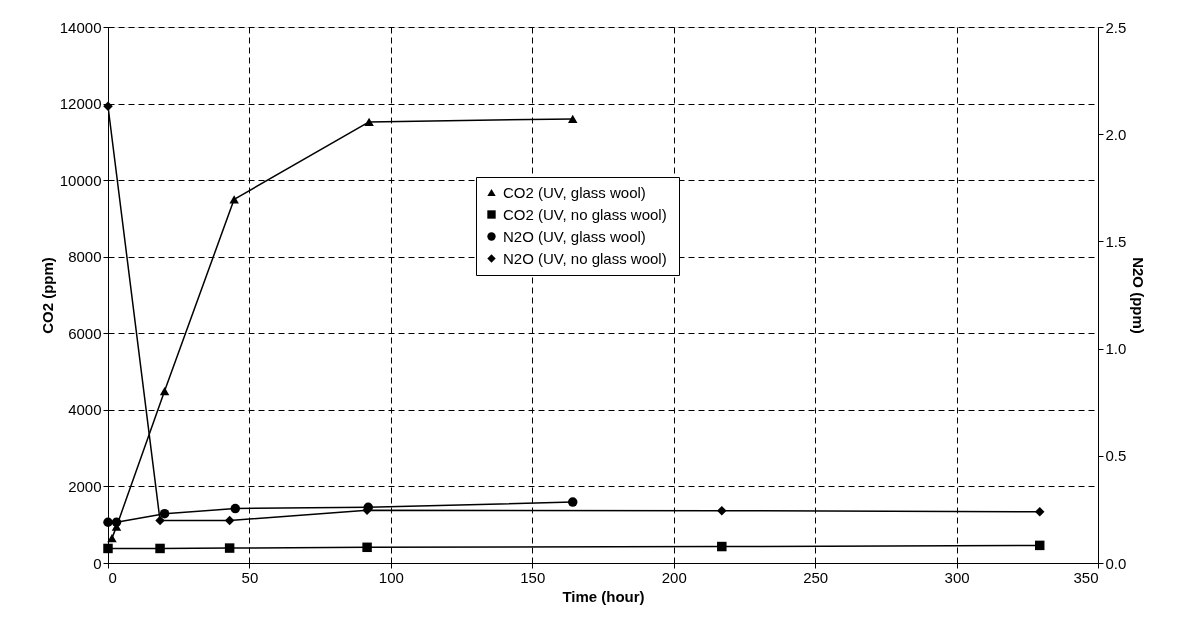 The image size is (1203, 644). I want to click on y-tick-label: 4000, so click(85, 410).